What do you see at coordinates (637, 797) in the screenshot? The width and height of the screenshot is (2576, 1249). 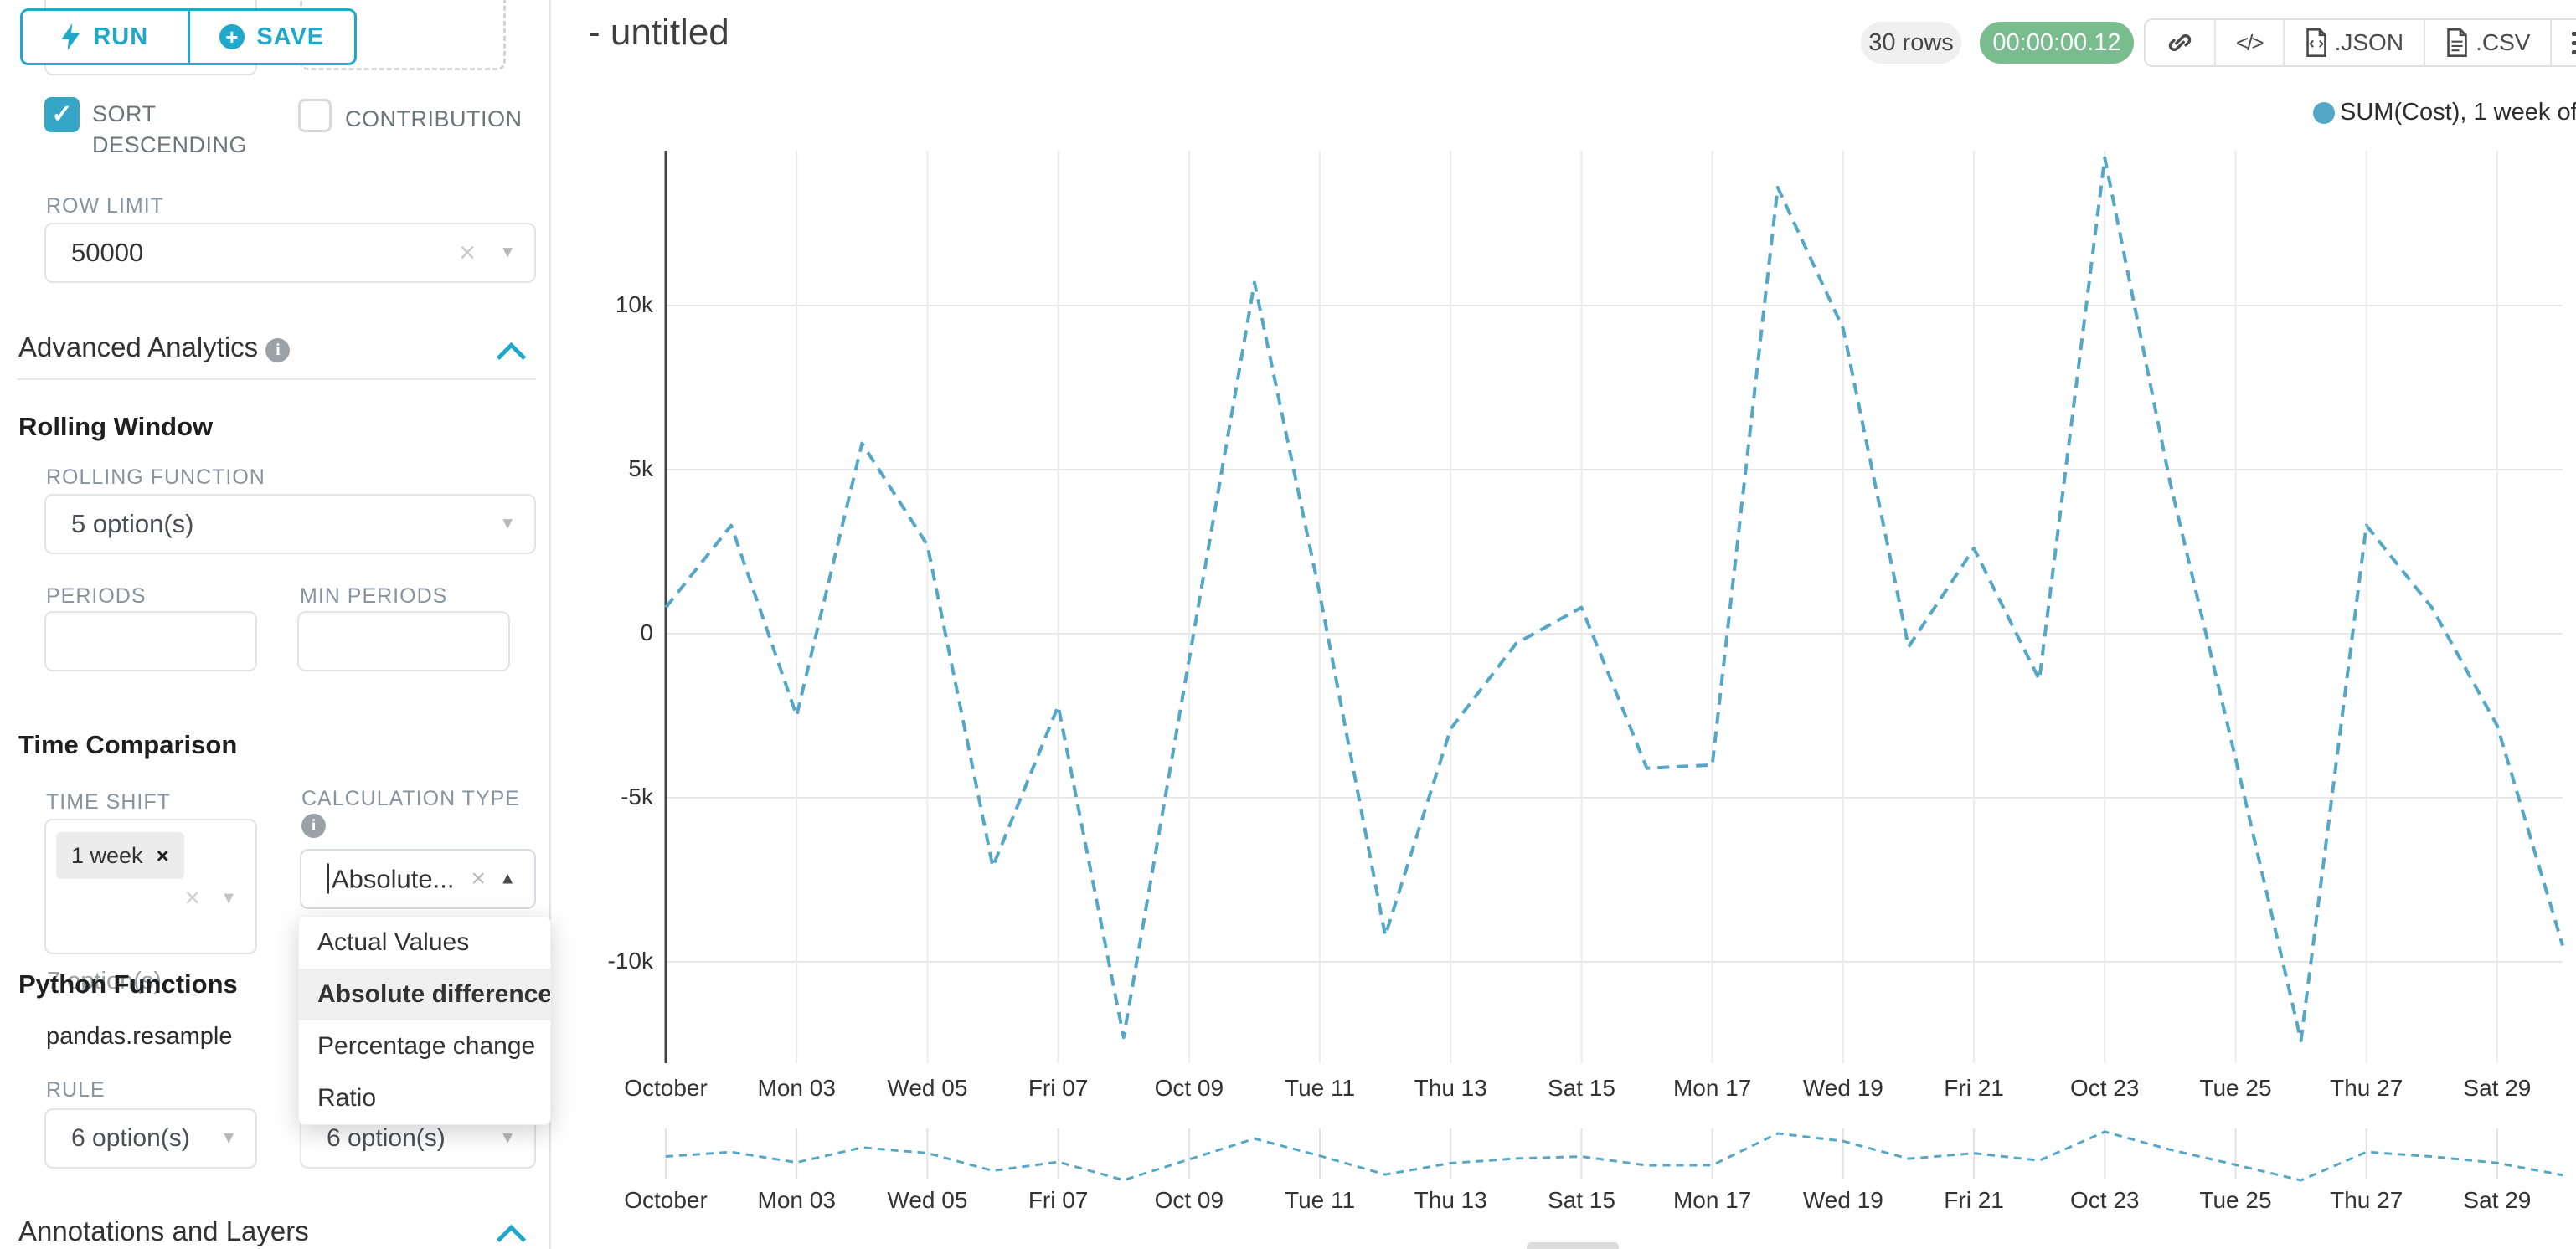 I see `y-axis-tick-label: -5k` at bounding box center [637, 797].